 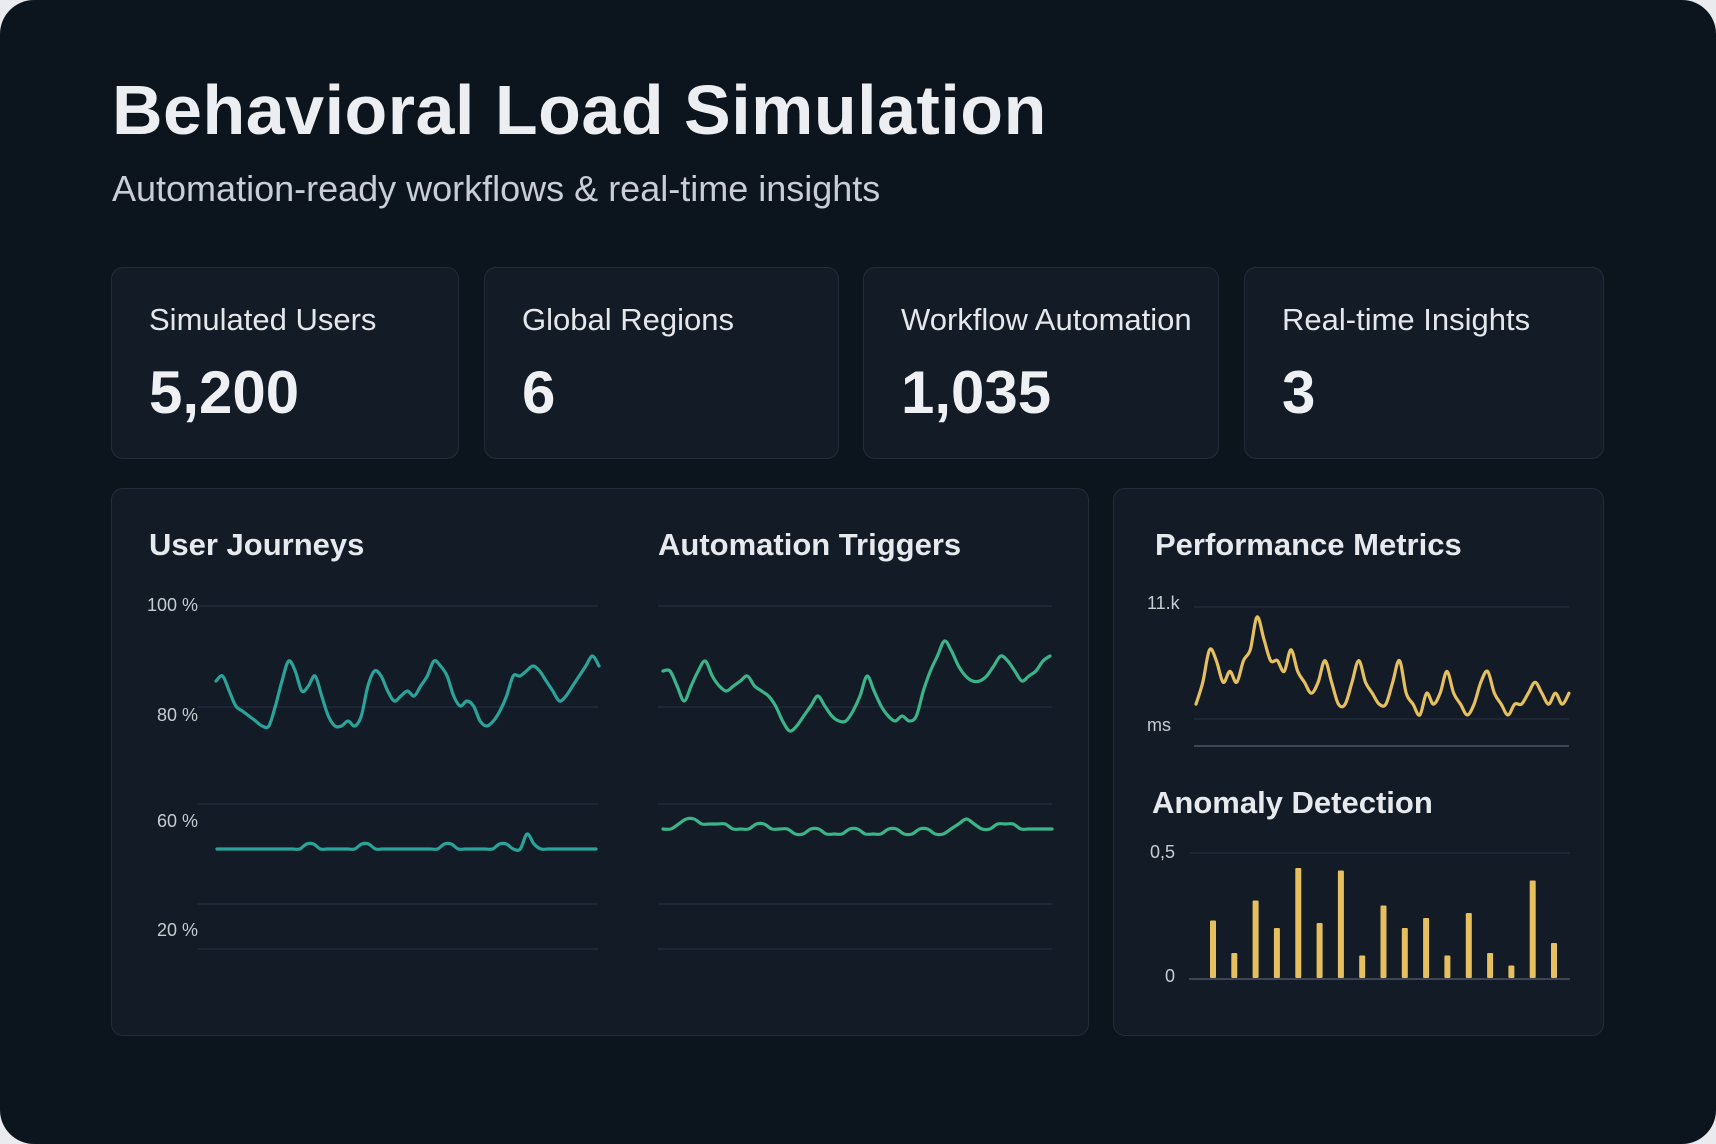 I want to click on journeys-series-line, so click(x=407, y=692).